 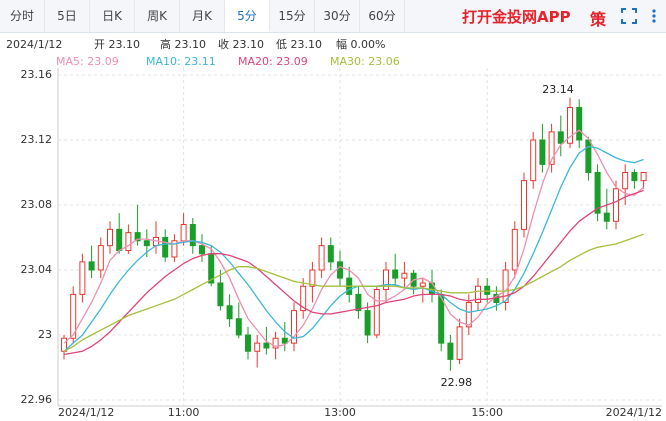 I want to click on tab: 15分, so click(x=292, y=16).